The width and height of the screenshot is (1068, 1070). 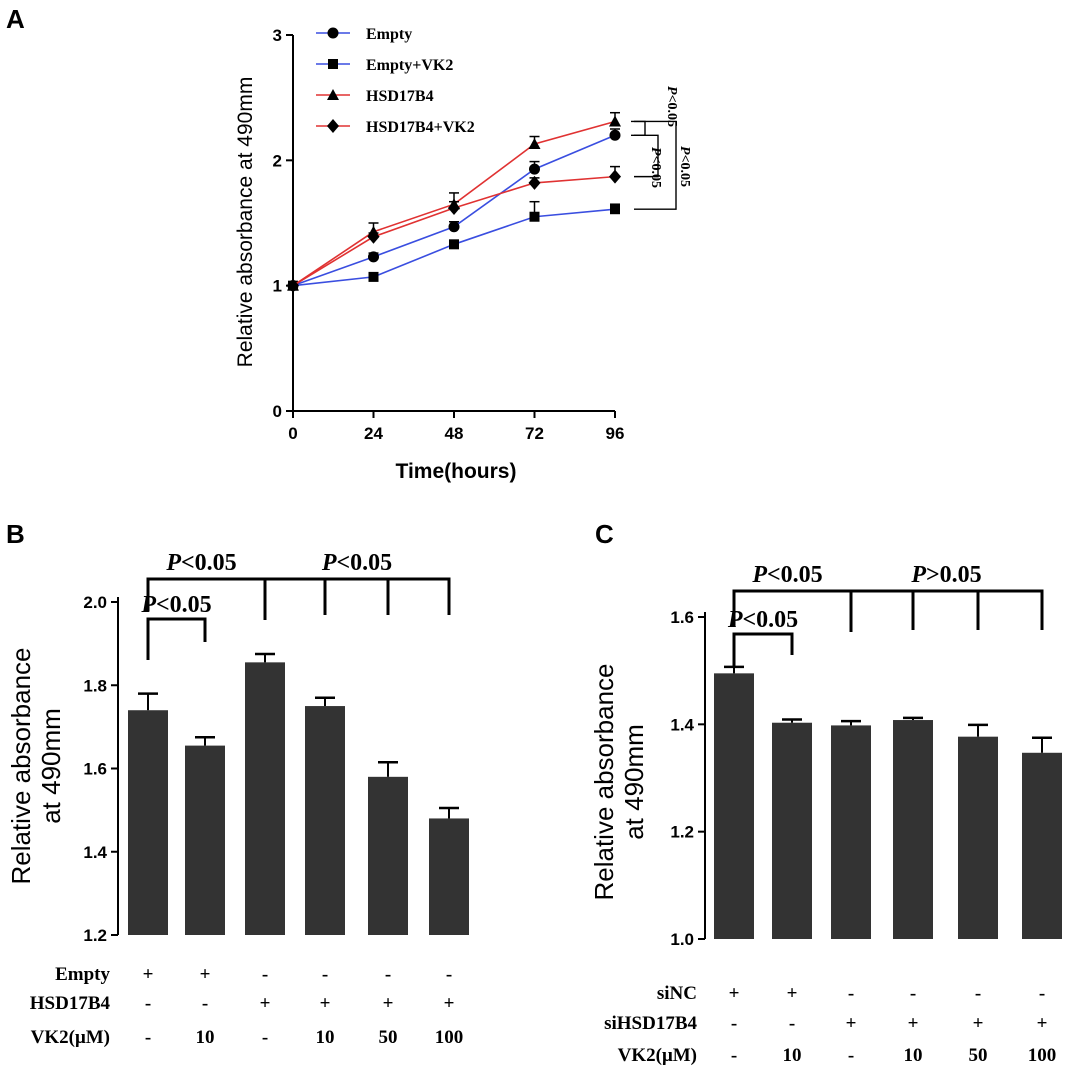 I want to click on series-hsd17b4-vk2, so click(x=454, y=229).